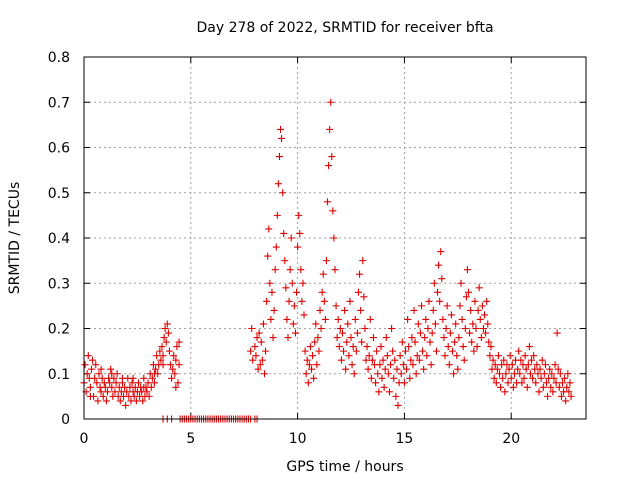 The image size is (640, 485). Describe the element at coordinates (59, 239) in the screenshot. I see `y-tick-label: 0.4` at that location.